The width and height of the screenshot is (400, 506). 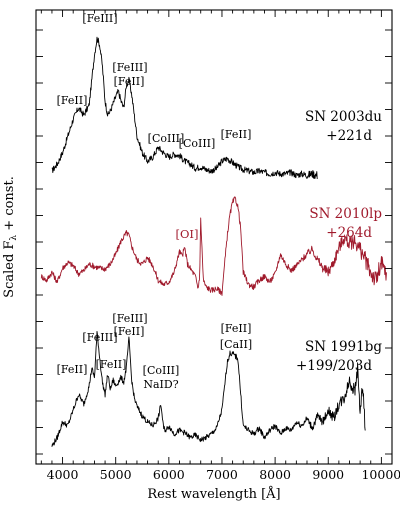 What do you see at coordinates (236, 344) in the screenshot?
I see `line-annotation: [CaII]` at bounding box center [236, 344].